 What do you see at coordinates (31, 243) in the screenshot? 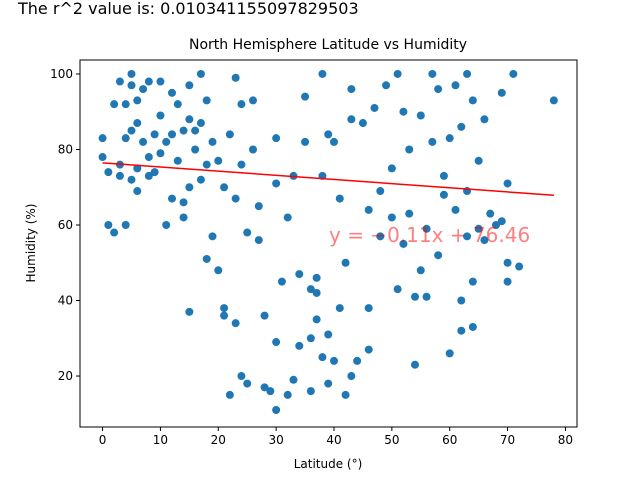
I see `y-axis-label: Humidity (%)` at bounding box center [31, 243].